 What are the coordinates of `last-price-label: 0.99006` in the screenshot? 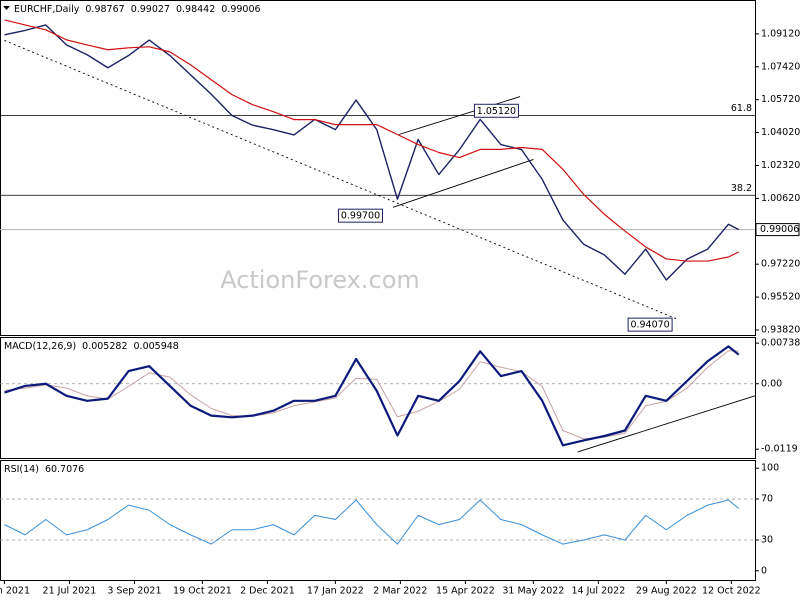 It's located at (779, 229).